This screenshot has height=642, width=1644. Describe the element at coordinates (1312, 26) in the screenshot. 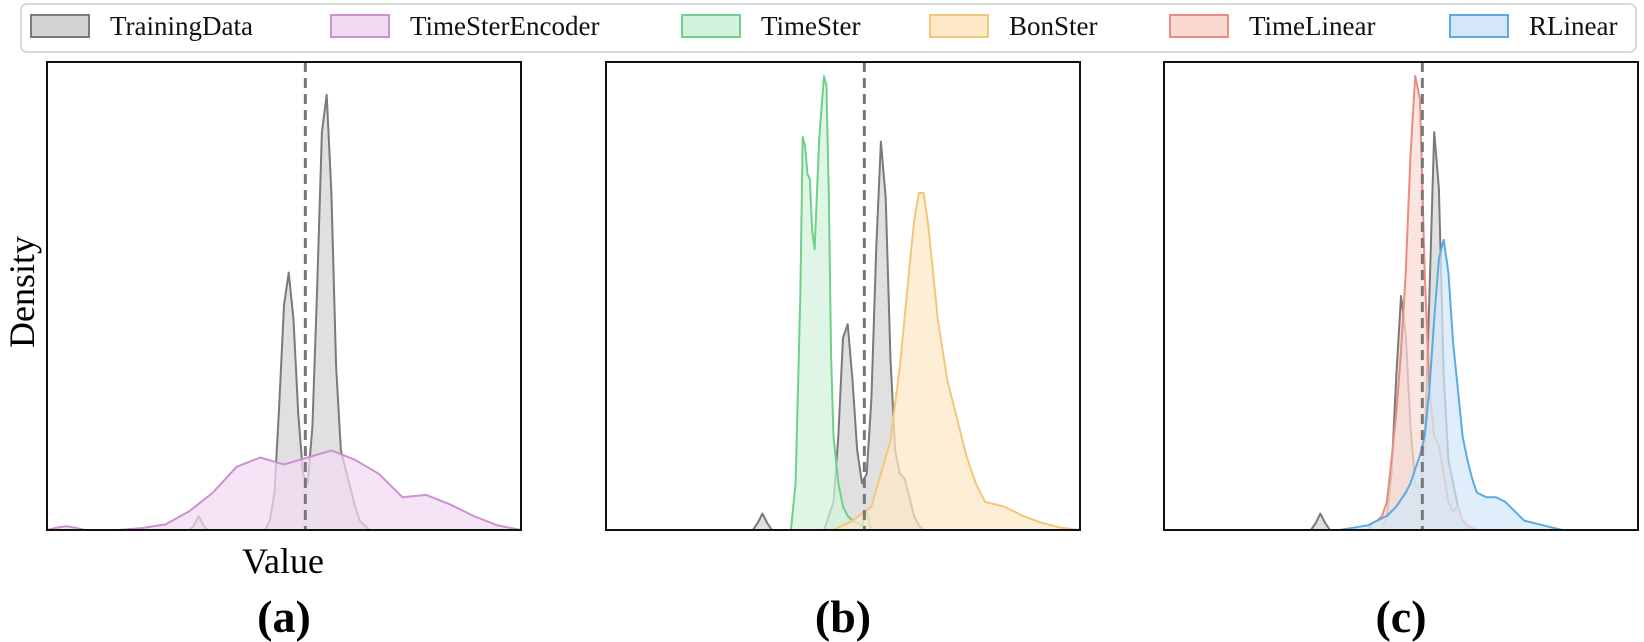

I see `legend-label-timelinear: TimeLinear` at that location.